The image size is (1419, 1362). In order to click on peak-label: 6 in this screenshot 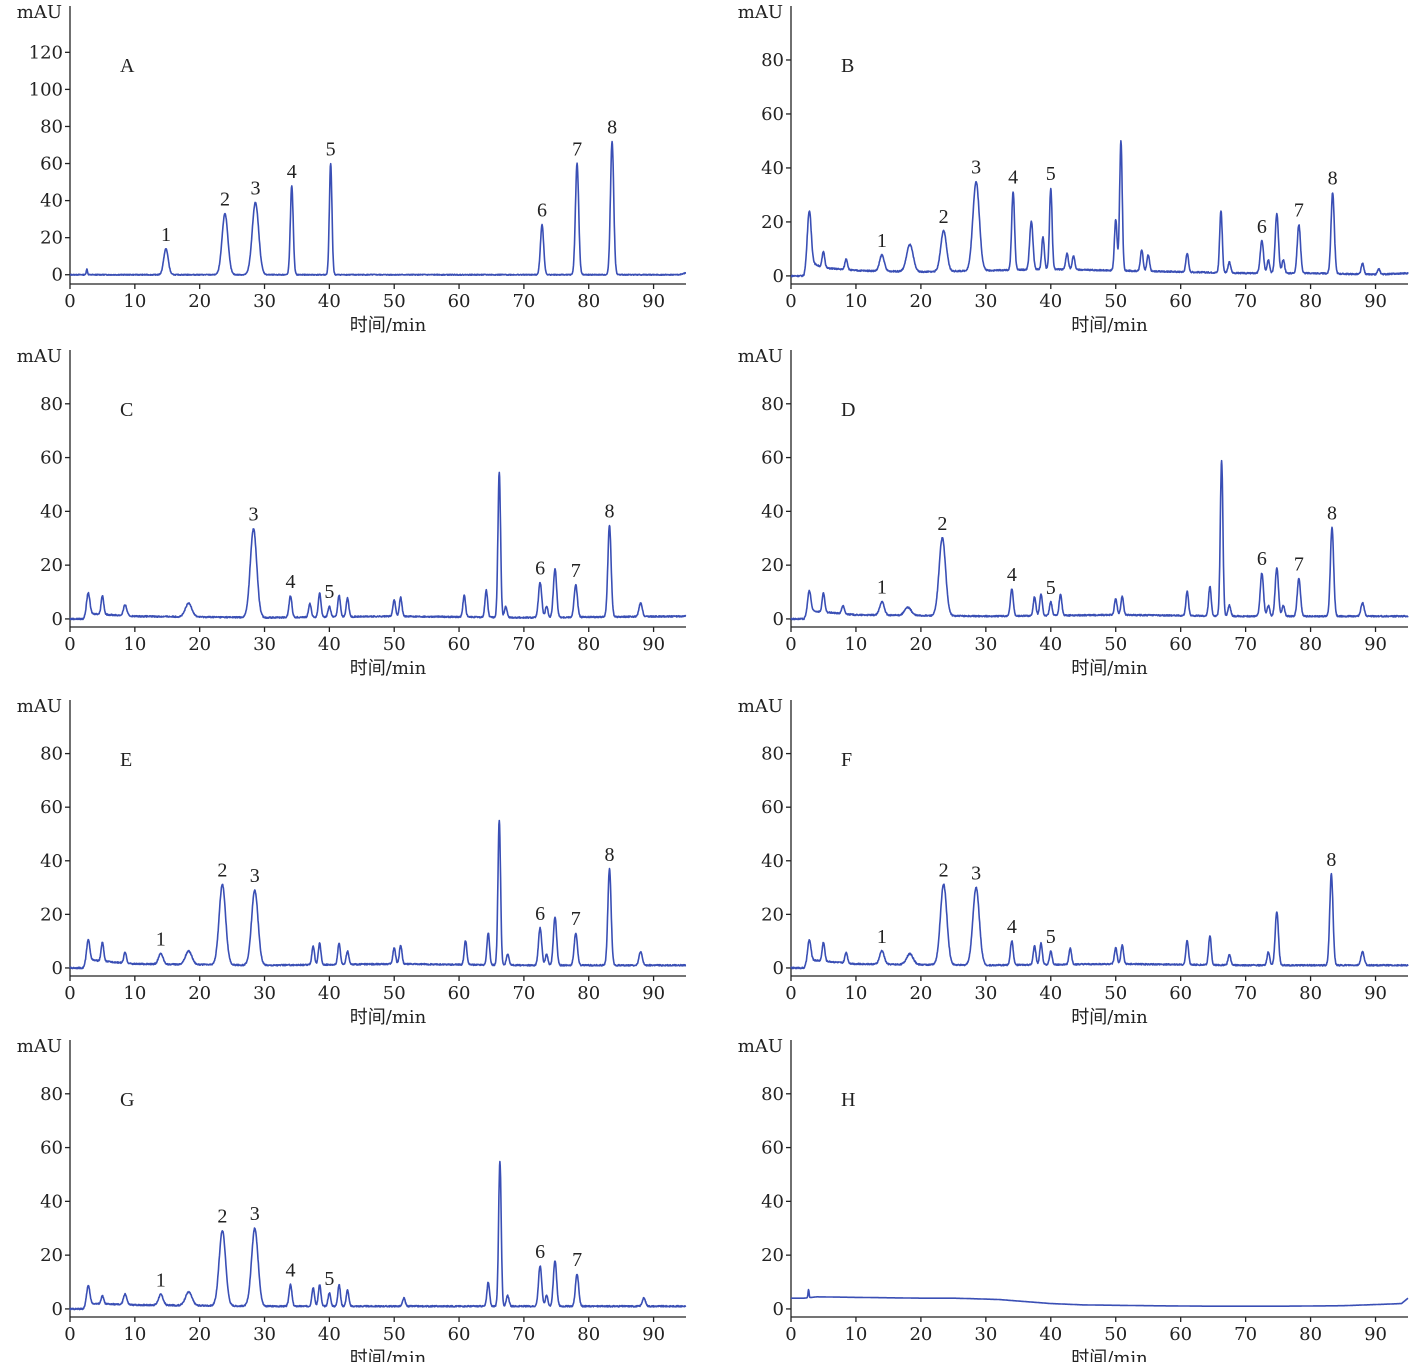, I will do `click(1262, 227)`.